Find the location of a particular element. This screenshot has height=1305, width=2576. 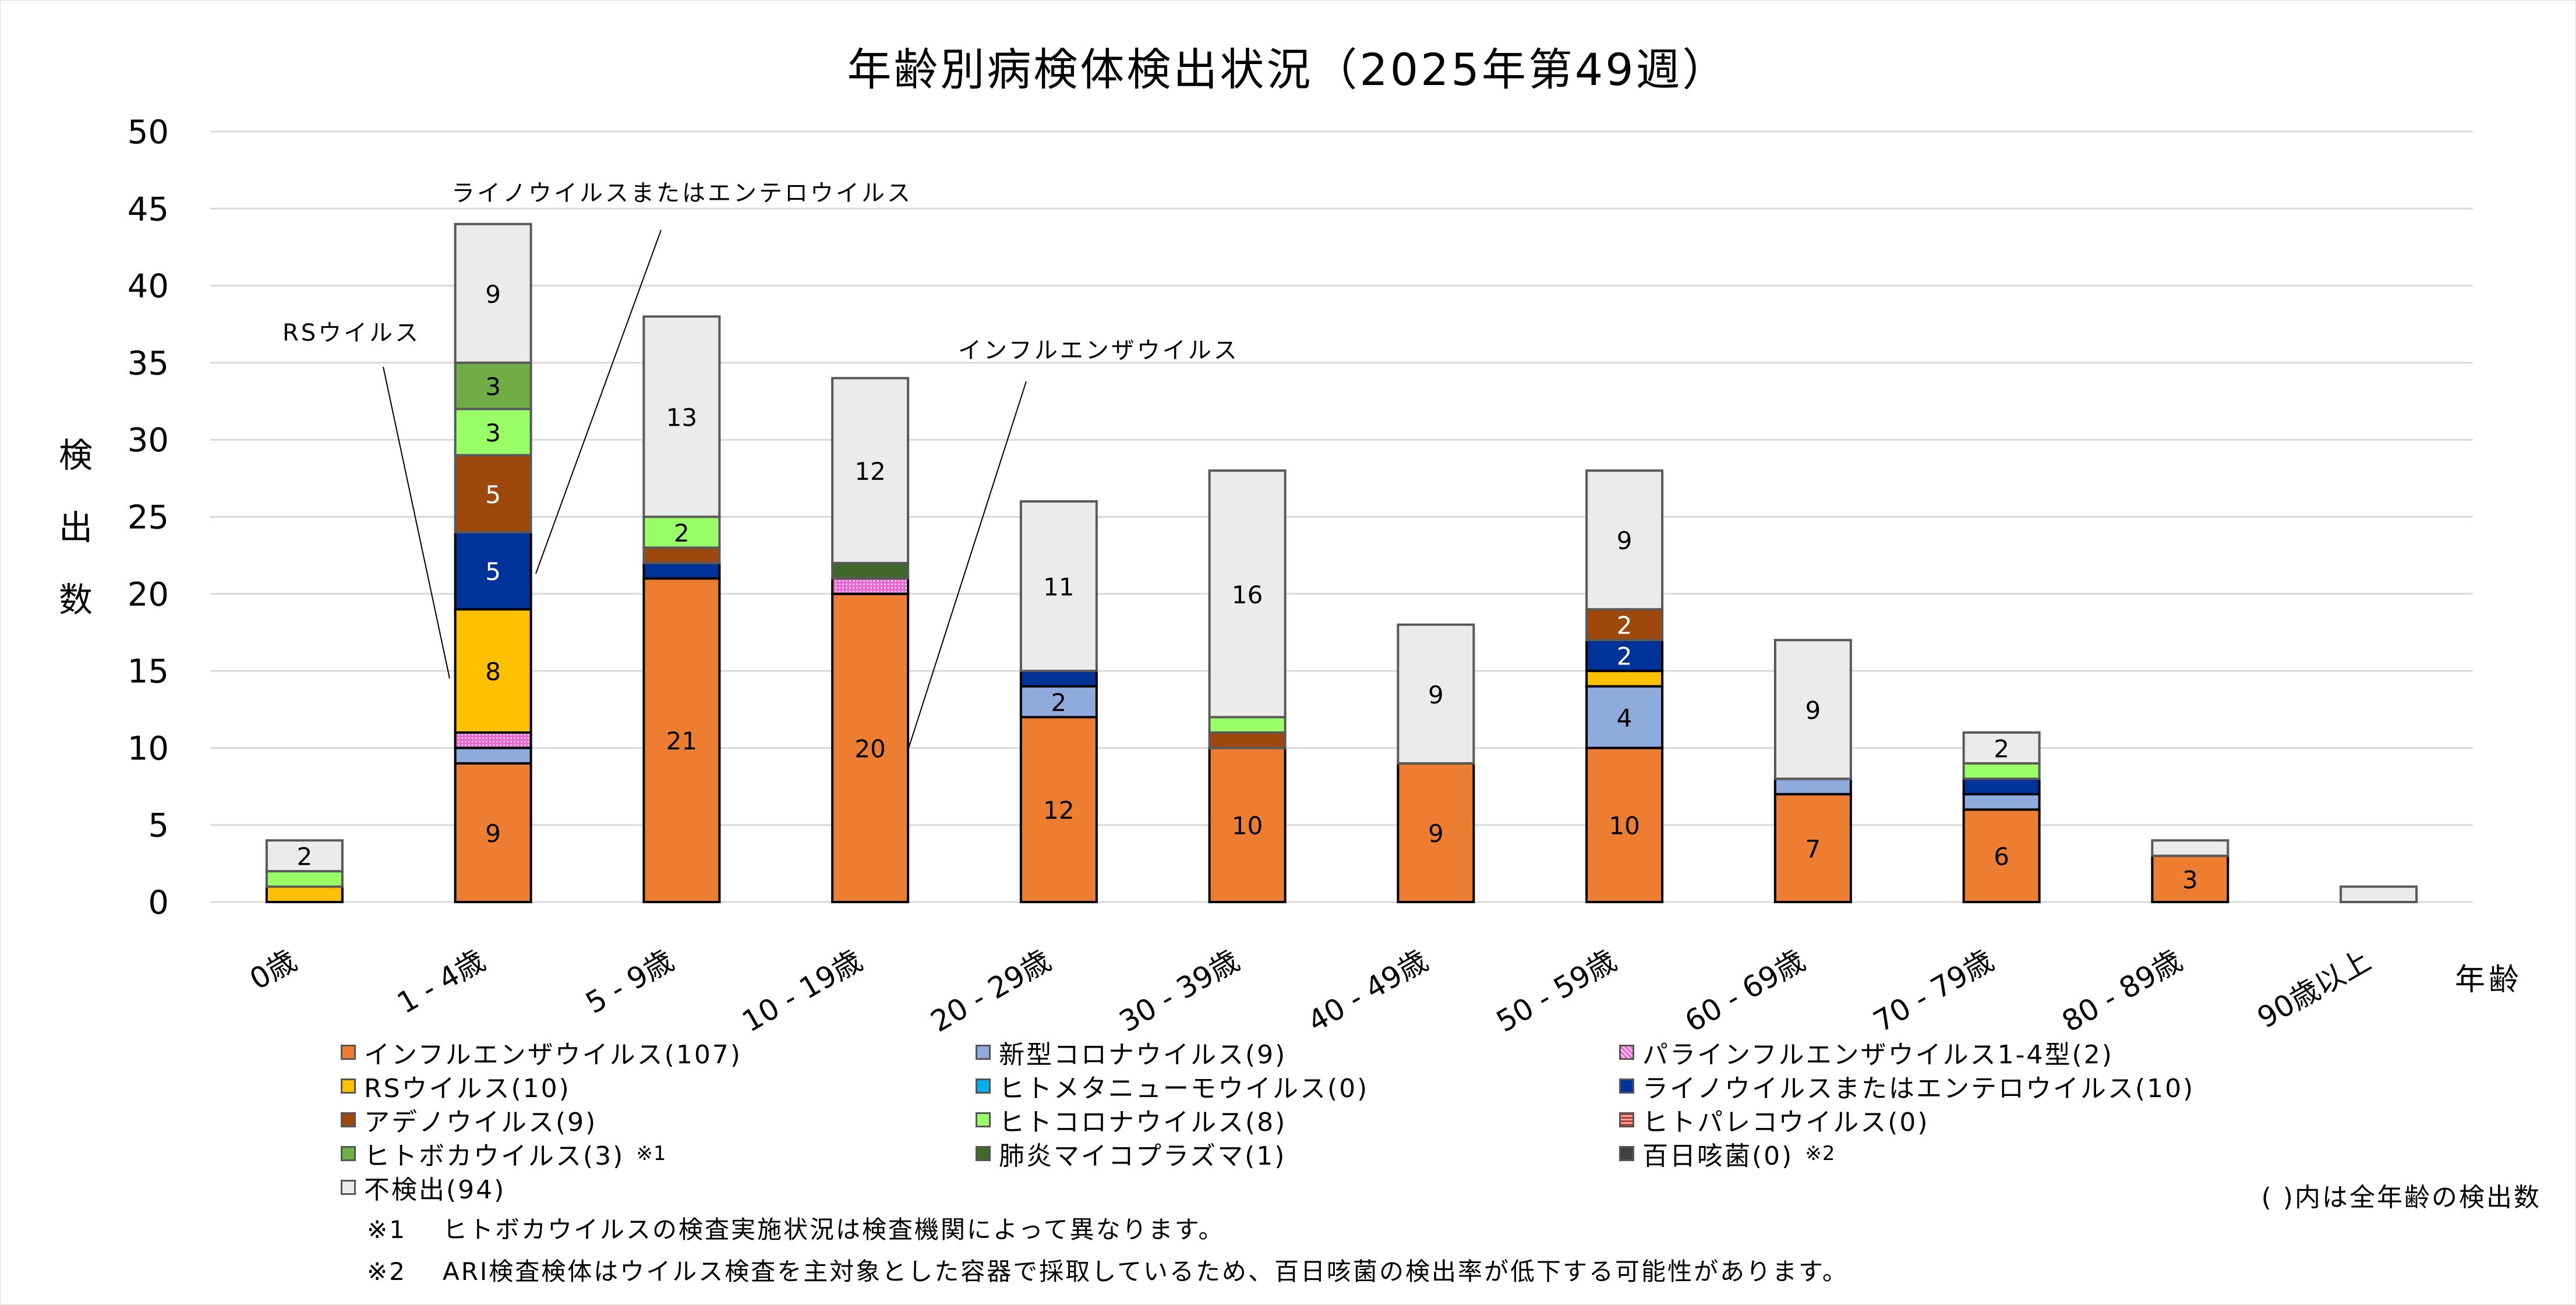

annotation-label: RSウイルス is located at coordinates (351, 333).